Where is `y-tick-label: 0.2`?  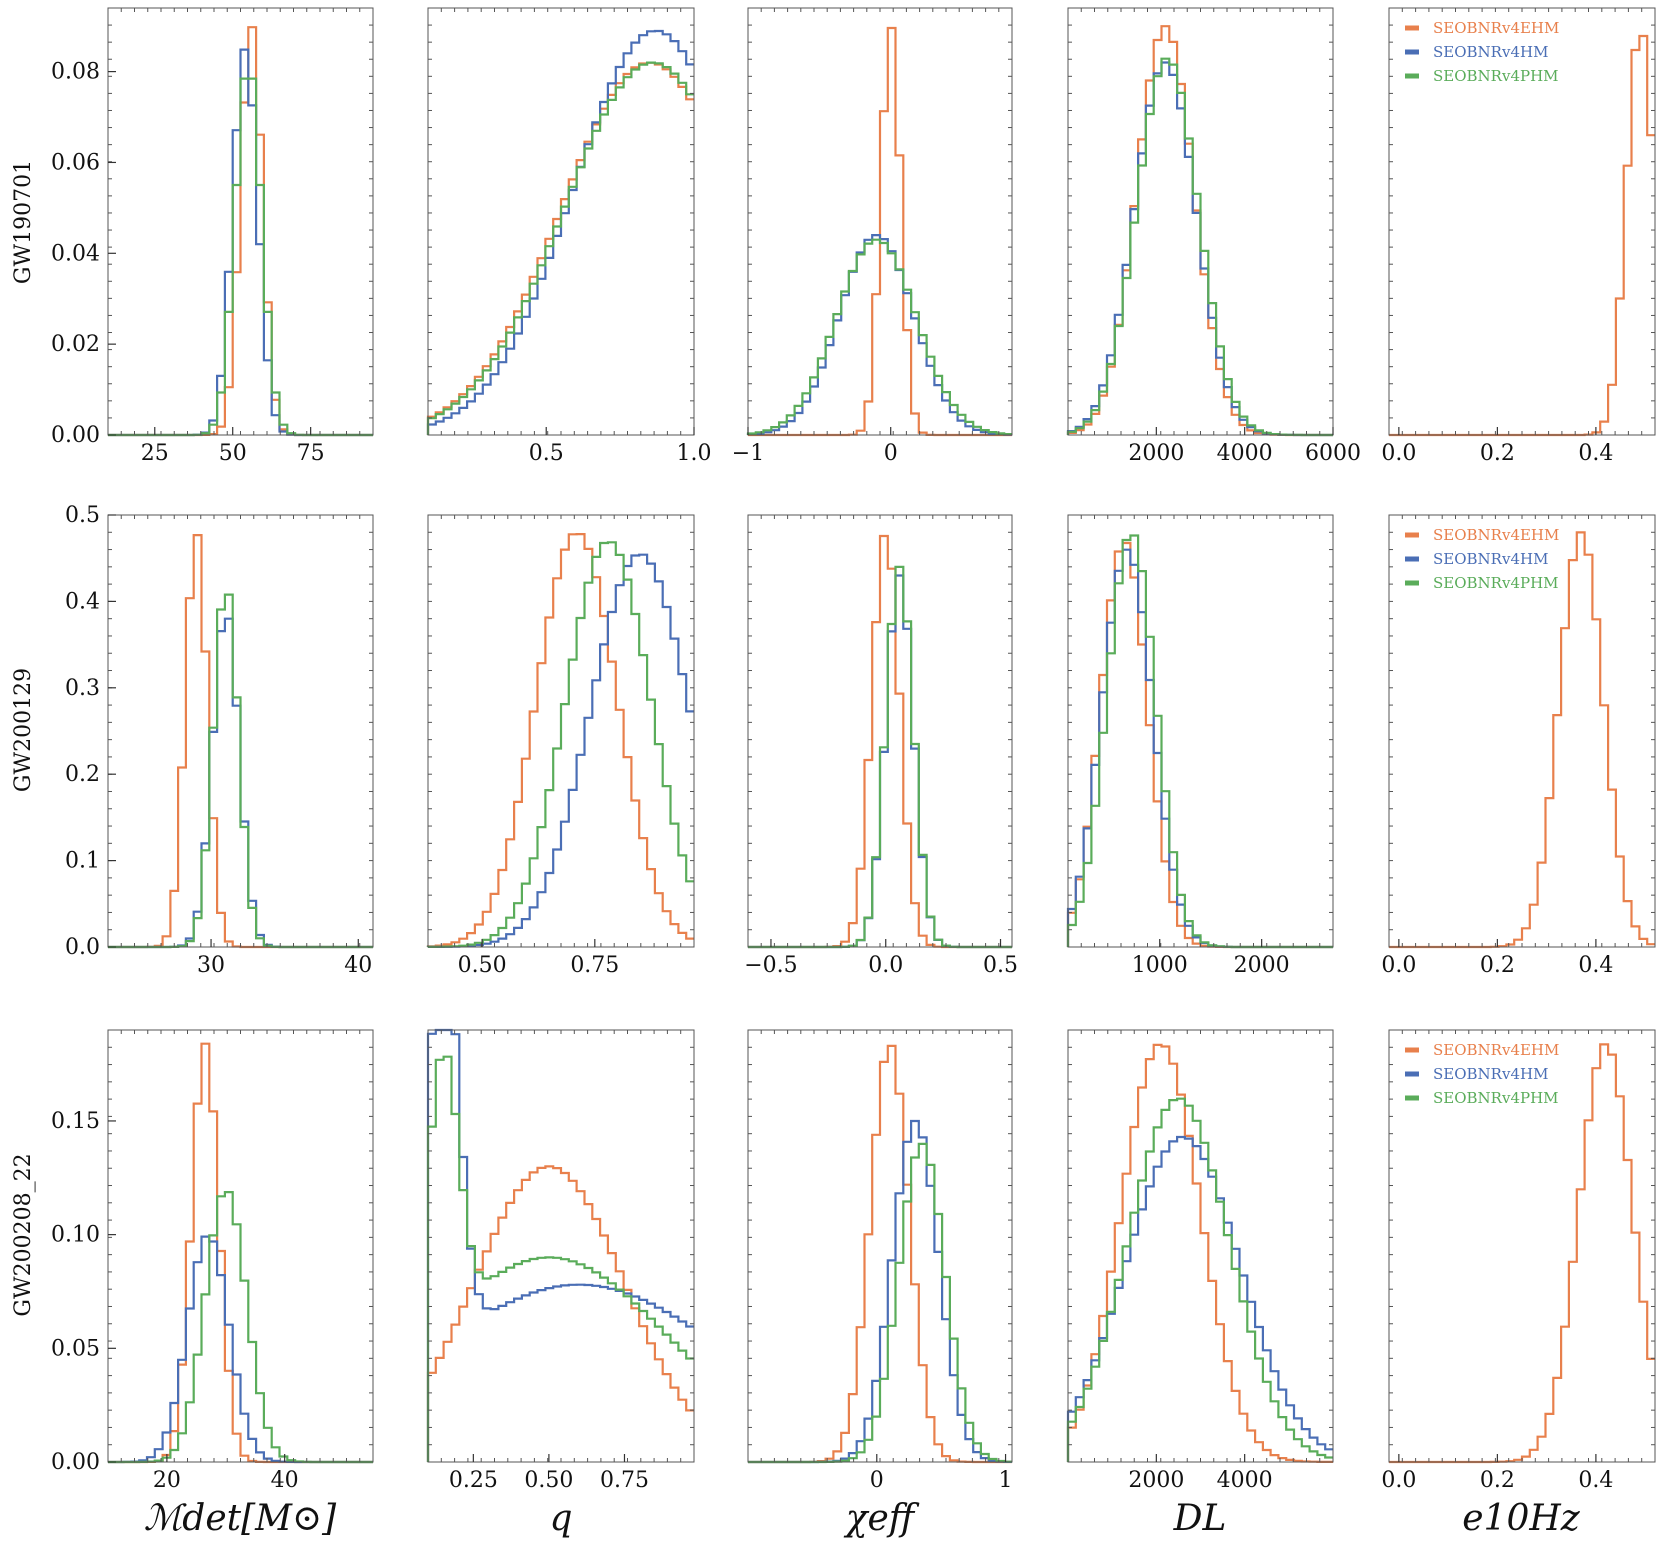 y-tick-label: 0.2 is located at coordinates (82, 774).